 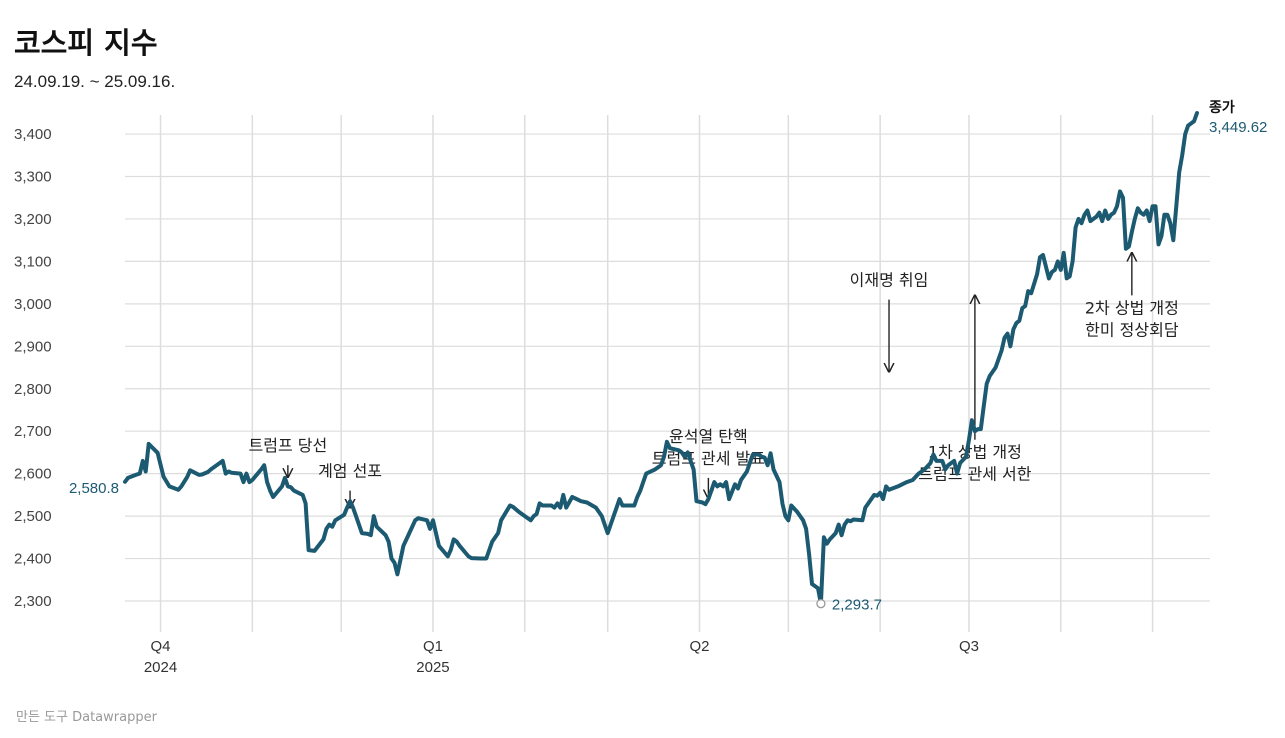 I want to click on y-tick-label: 2,500, so click(x=33, y=516).